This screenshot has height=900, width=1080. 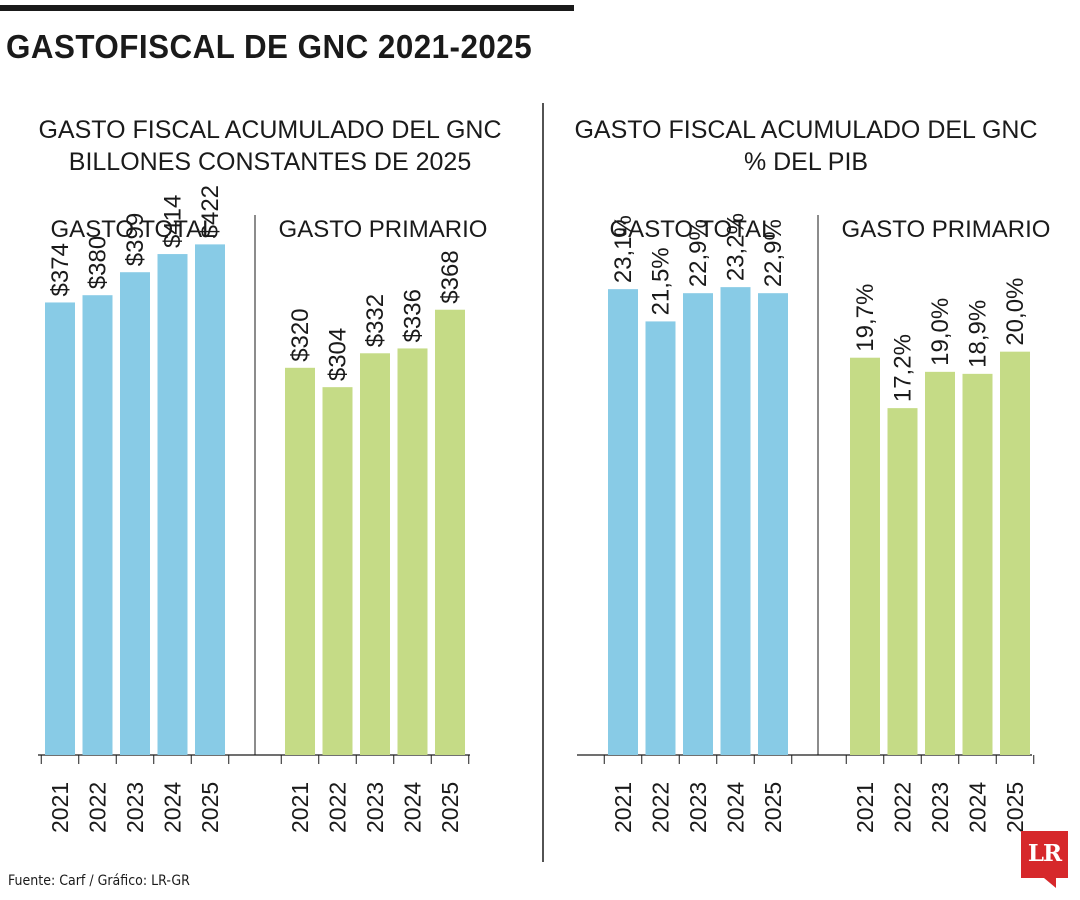 What do you see at coordinates (99, 881) in the screenshot?
I see `source-note: Fuente: Carf / Gráfico: LR-GR` at bounding box center [99, 881].